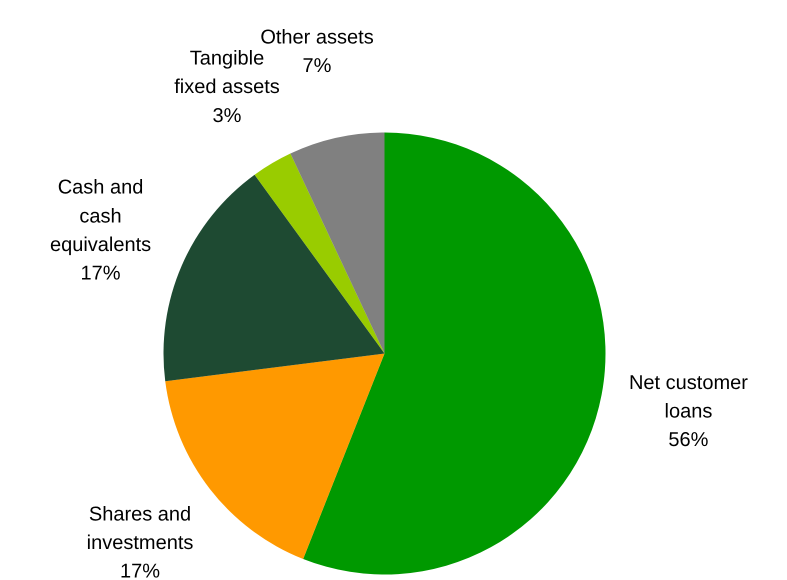 The image size is (787, 580). Describe the element at coordinates (140, 529) in the screenshot. I see `slice-label: Shares and investments` at that location.